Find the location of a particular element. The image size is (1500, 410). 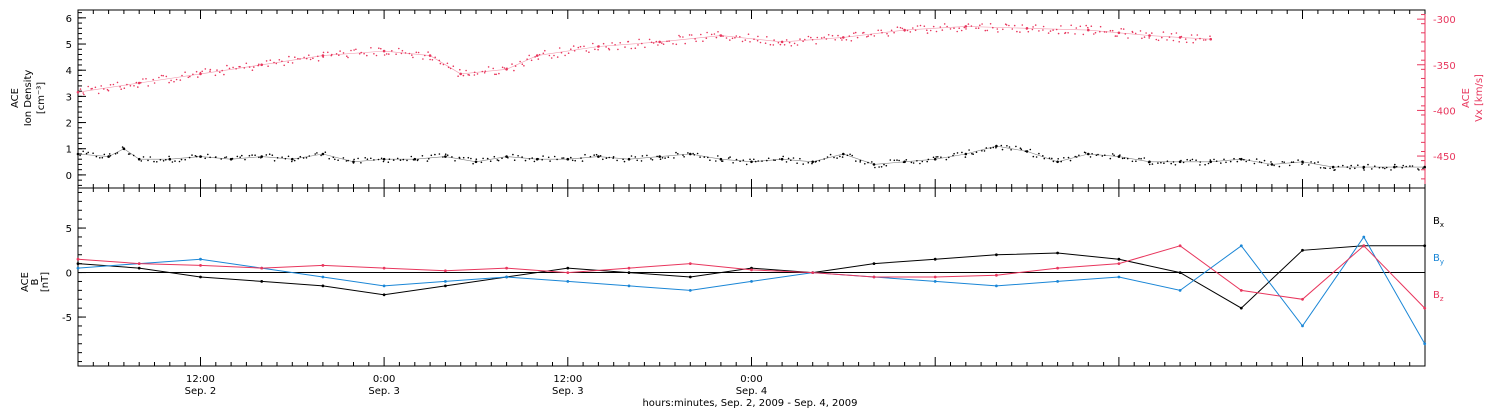

bx-point is located at coordinates (200, 277).